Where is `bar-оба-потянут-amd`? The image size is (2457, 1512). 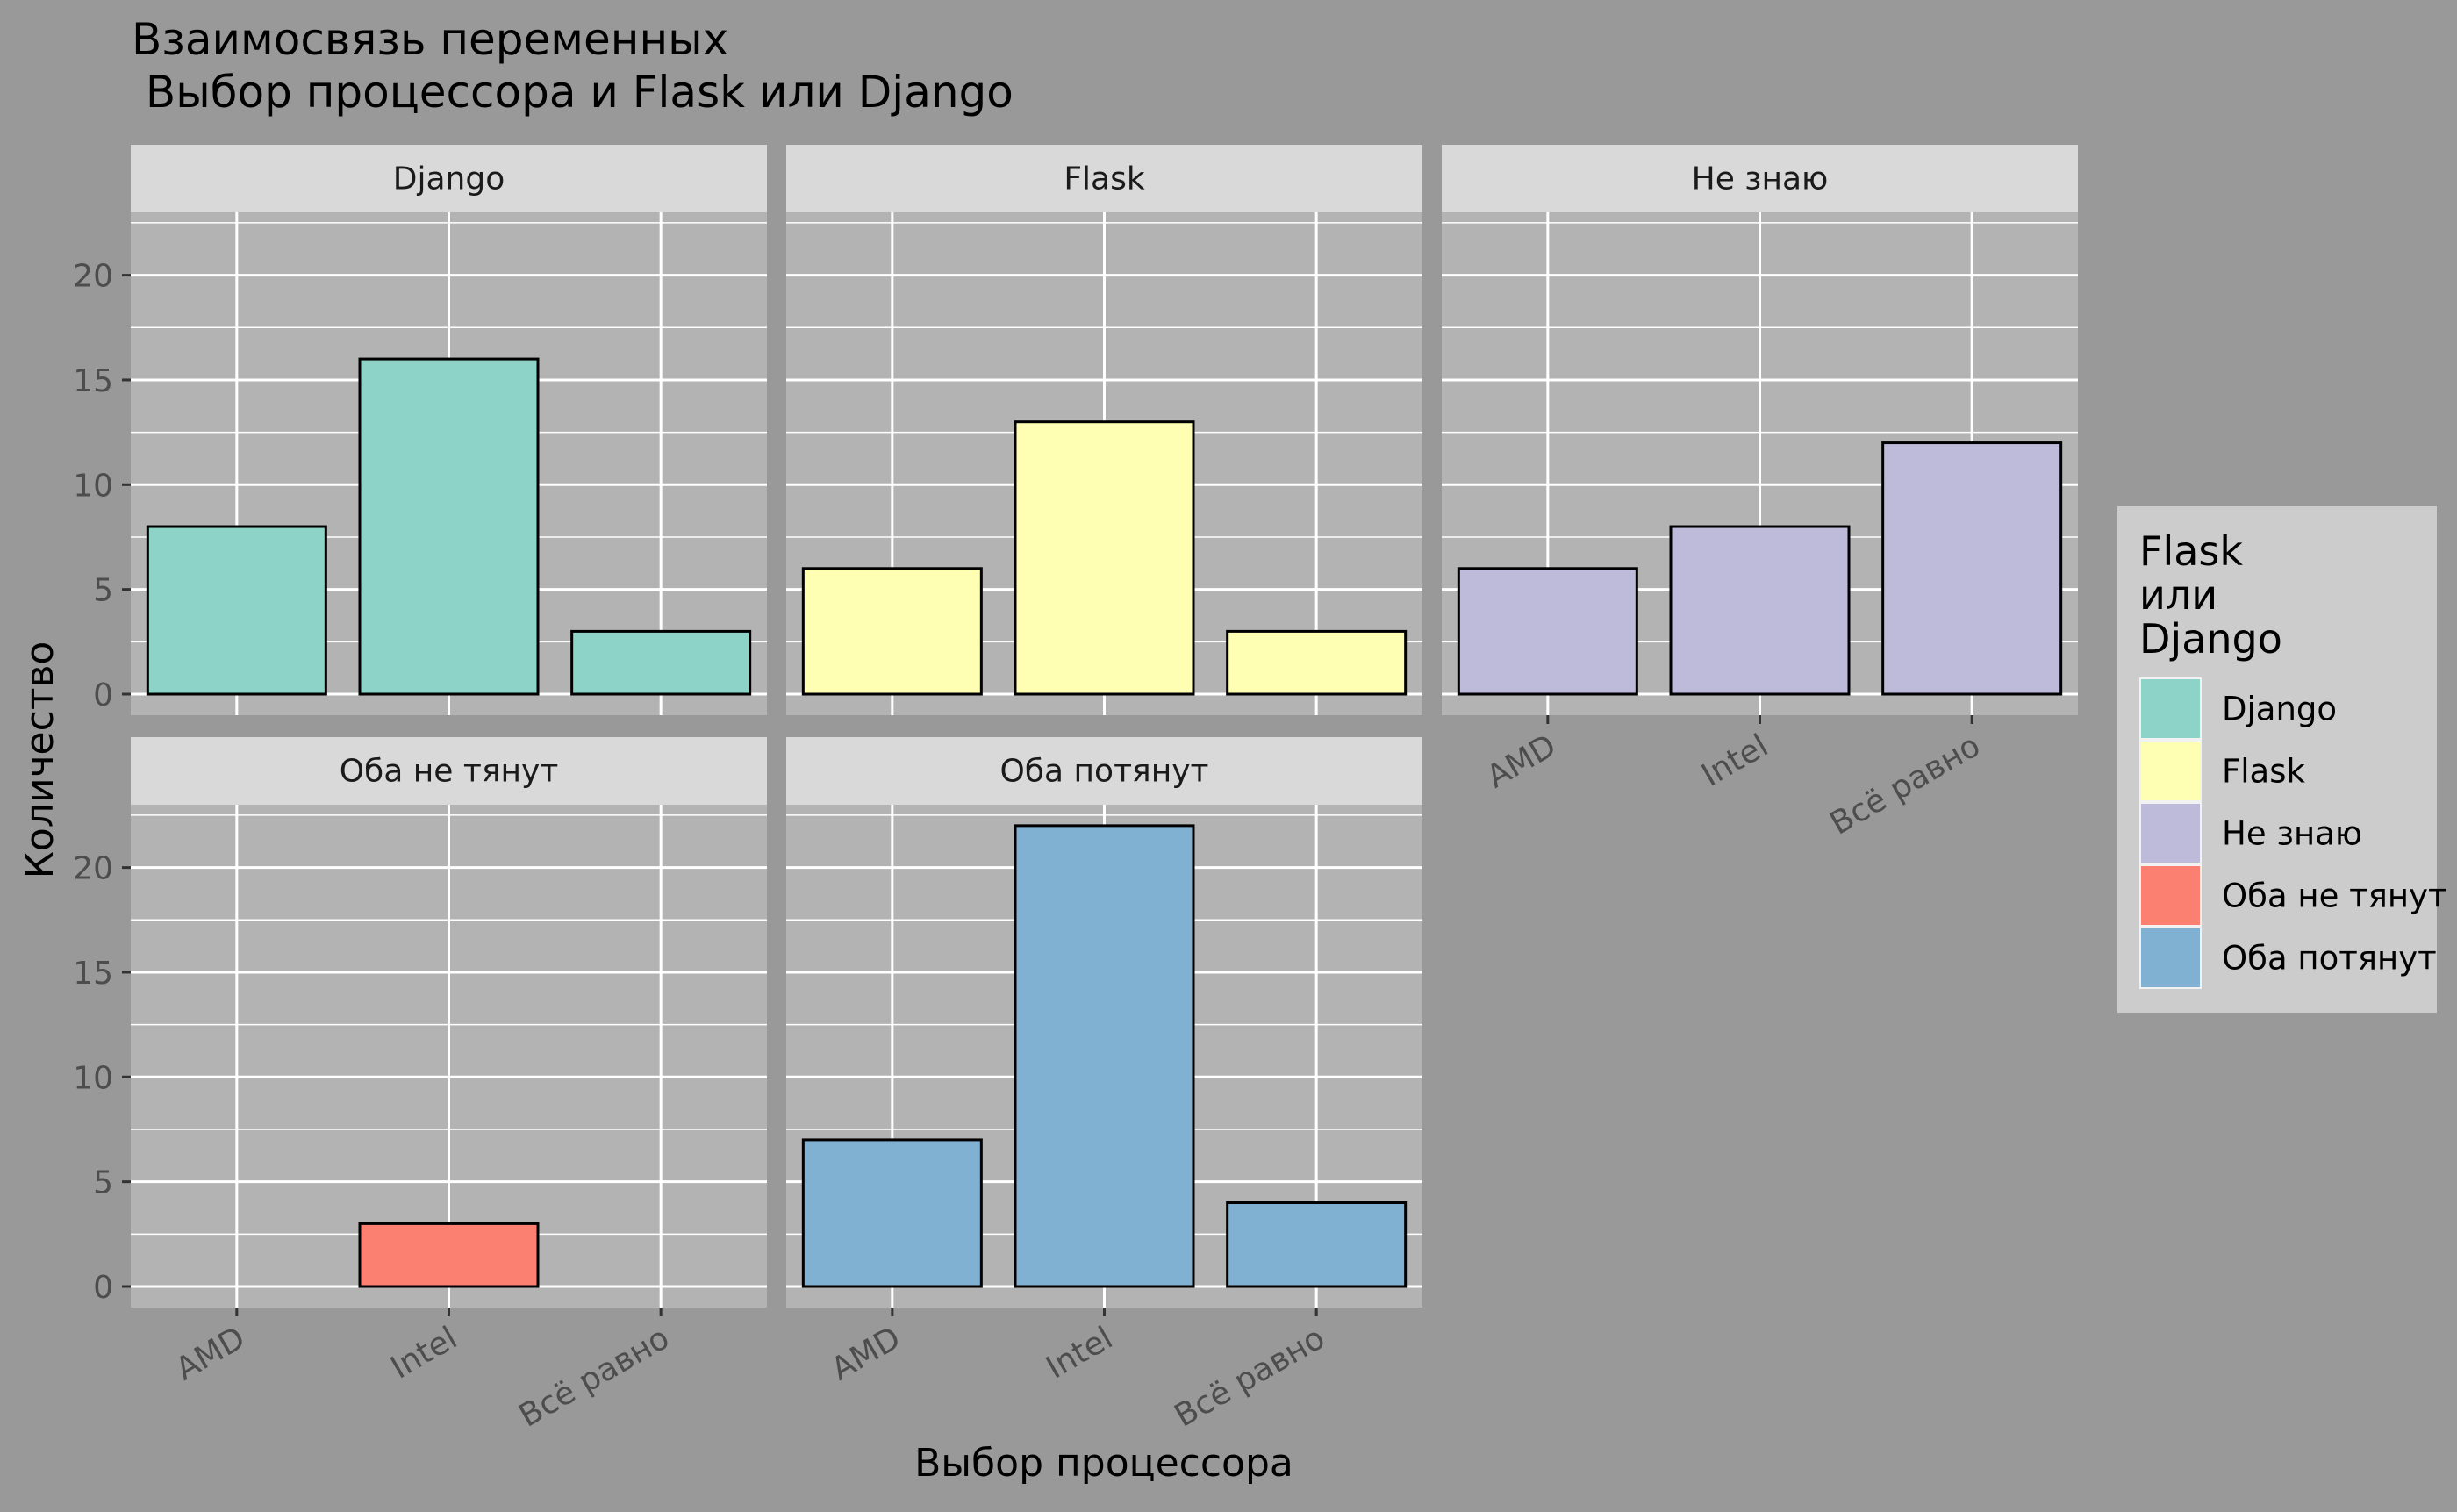 bar-оба-потянут-amd is located at coordinates (892, 1213).